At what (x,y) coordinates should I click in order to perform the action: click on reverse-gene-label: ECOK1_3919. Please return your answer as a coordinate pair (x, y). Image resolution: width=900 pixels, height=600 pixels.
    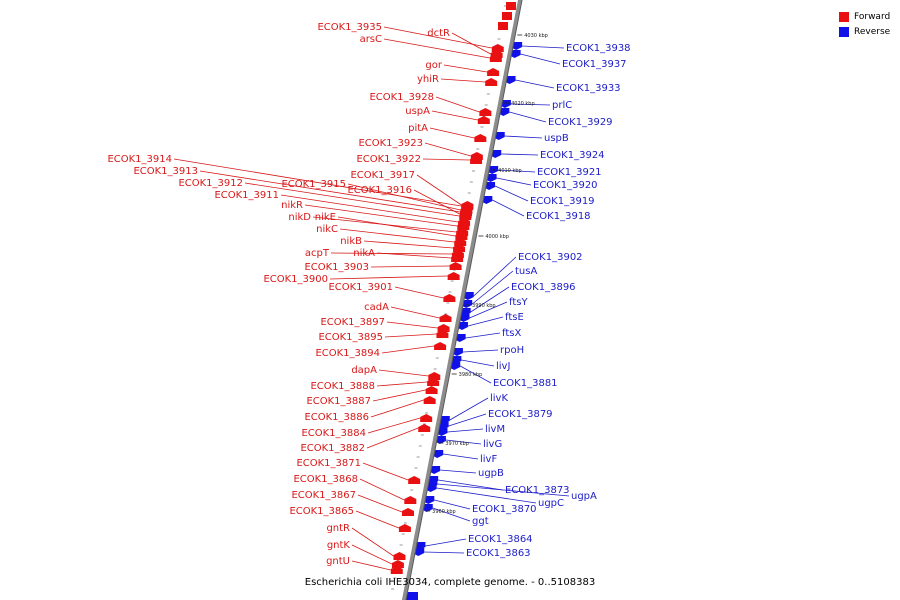
    Looking at the image, I should click on (562, 201).